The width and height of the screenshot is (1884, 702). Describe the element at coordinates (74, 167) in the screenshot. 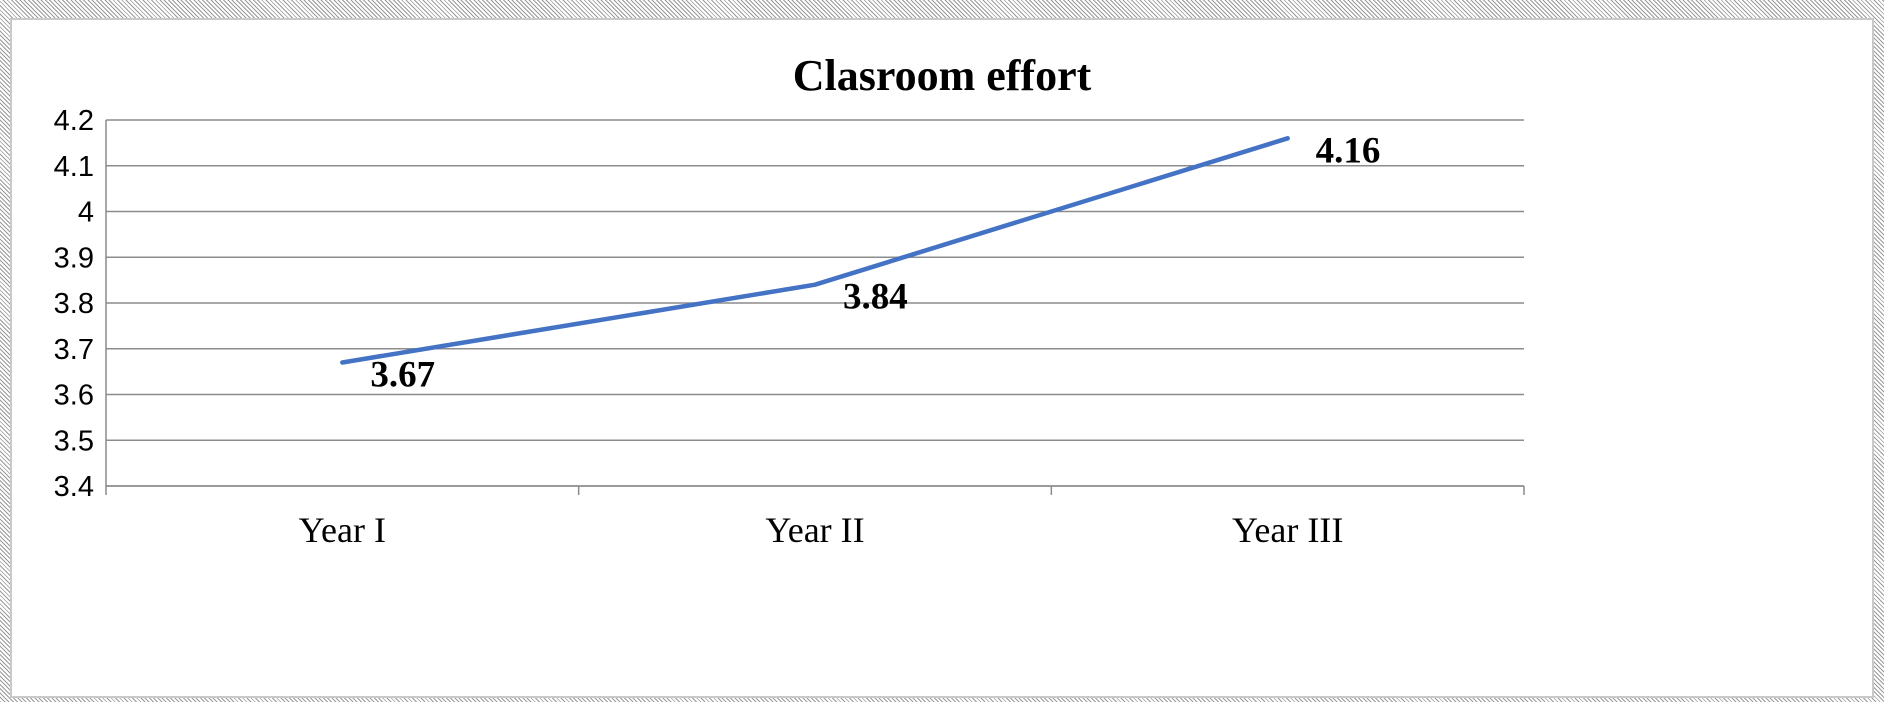

I see `y-tick-label: 4.1` at that location.